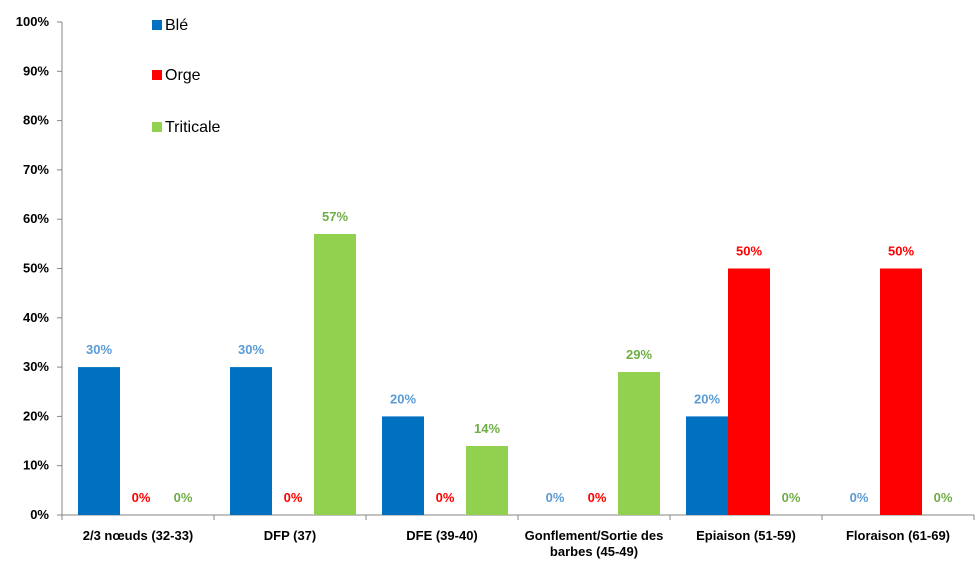  Describe the element at coordinates (36, 415) in the screenshot. I see `y-tick-label: 20%` at that location.